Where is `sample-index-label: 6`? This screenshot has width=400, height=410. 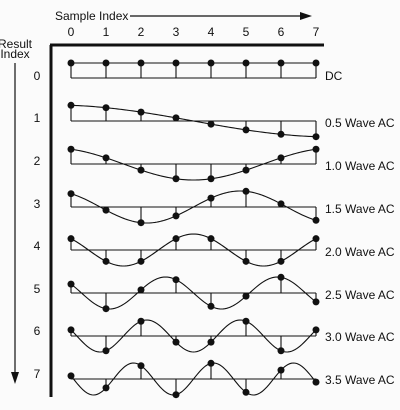
sample-index-label: 6 is located at coordinates (281, 32).